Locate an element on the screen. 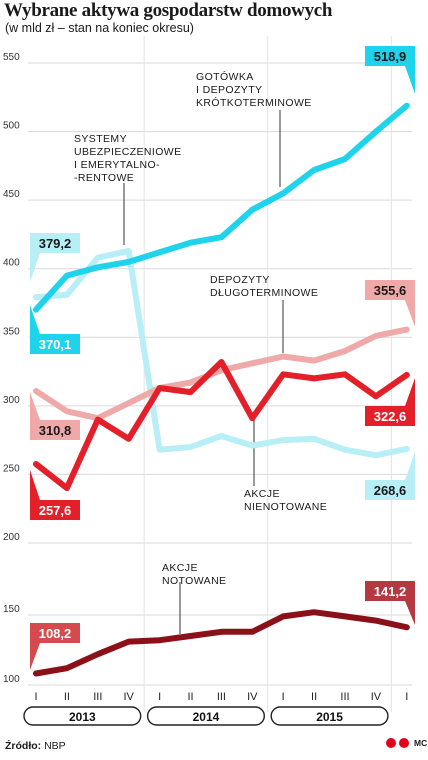 The height and width of the screenshot is (760, 428). y-tick-label: 450 is located at coordinates (11, 194).